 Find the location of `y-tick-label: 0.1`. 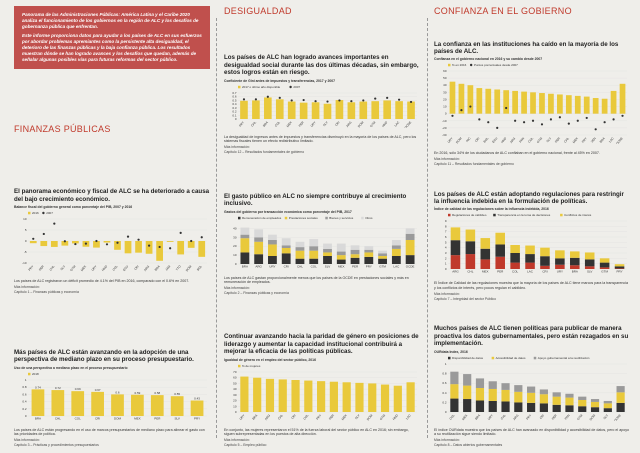

y-tick-label: 0.1 is located at coordinates (234, 115).